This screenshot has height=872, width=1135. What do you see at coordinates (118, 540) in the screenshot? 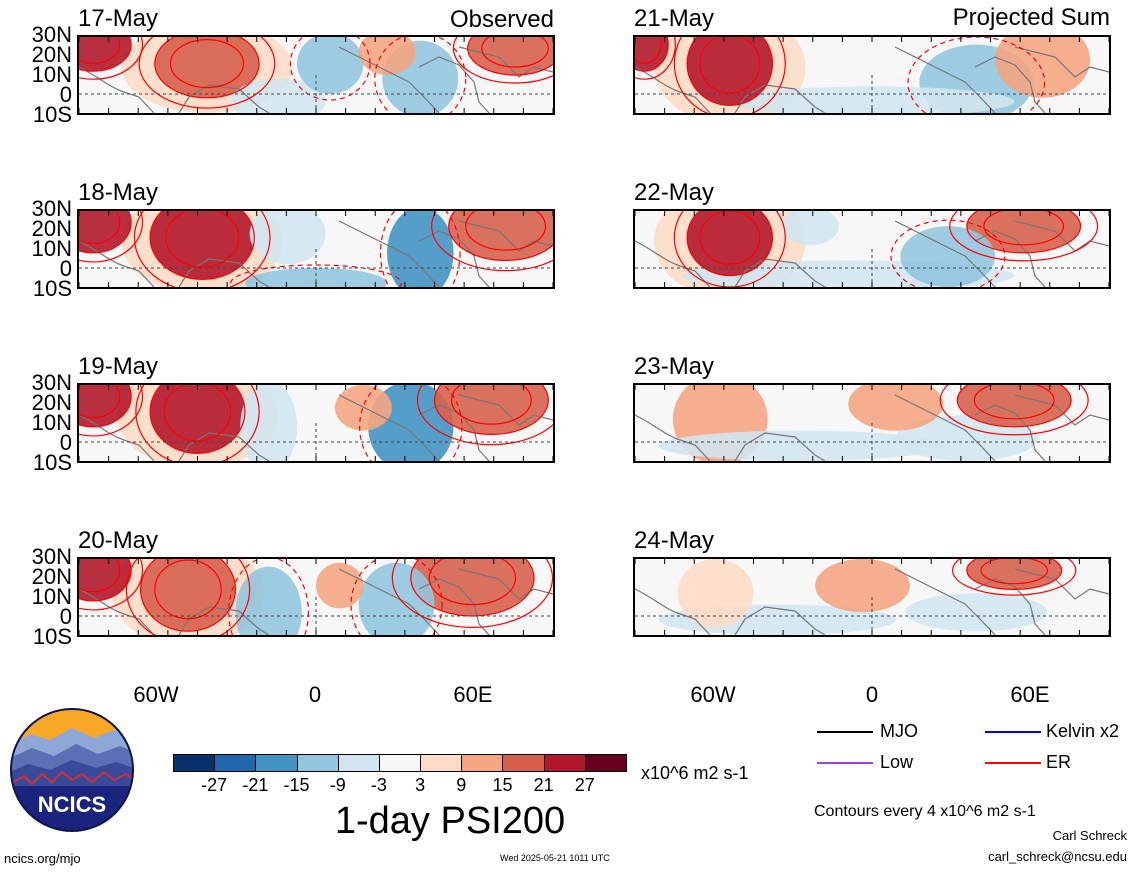
I see `panel-date-label: 20-May` at bounding box center [118, 540].